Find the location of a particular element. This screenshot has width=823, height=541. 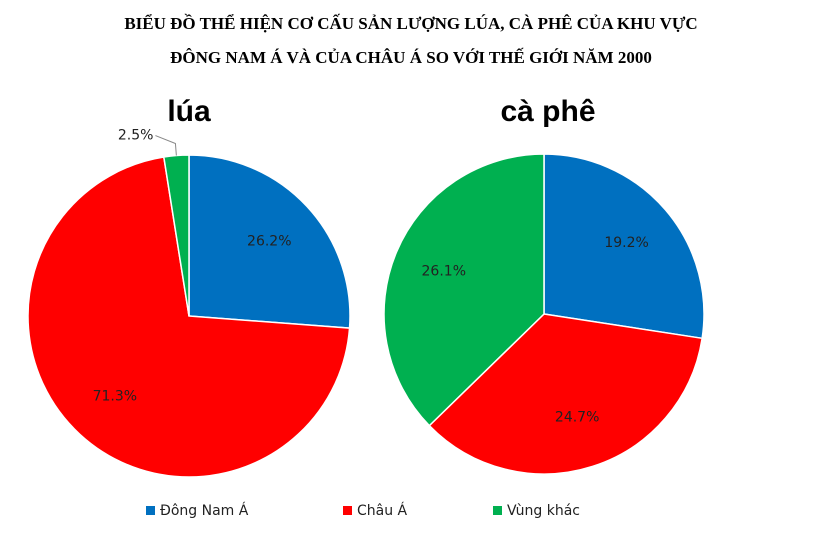

pie-title: cà phê is located at coordinates (547, 111).